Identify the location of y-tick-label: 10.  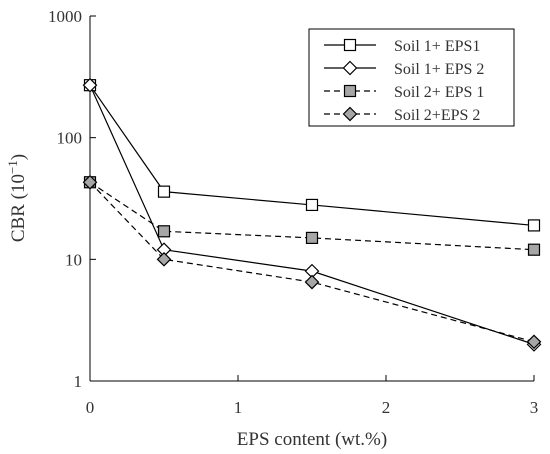
(73, 259).